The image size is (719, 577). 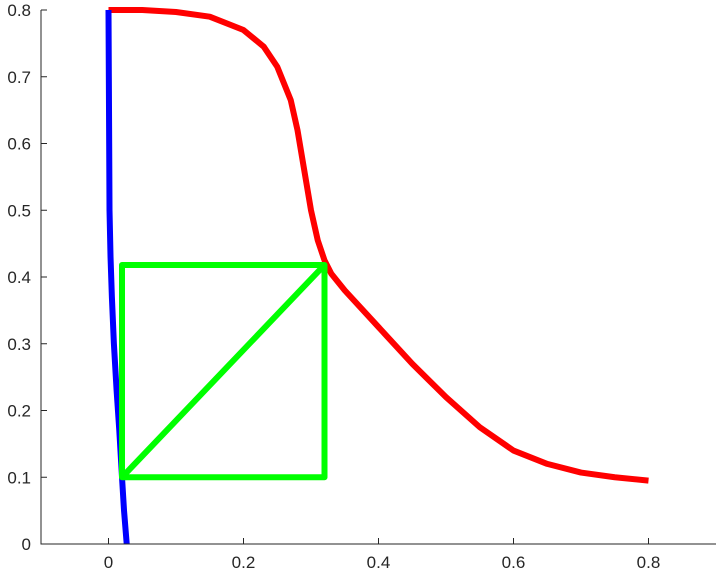 What do you see at coordinates (223, 371) in the screenshot?
I see `green-path-line` at bounding box center [223, 371].